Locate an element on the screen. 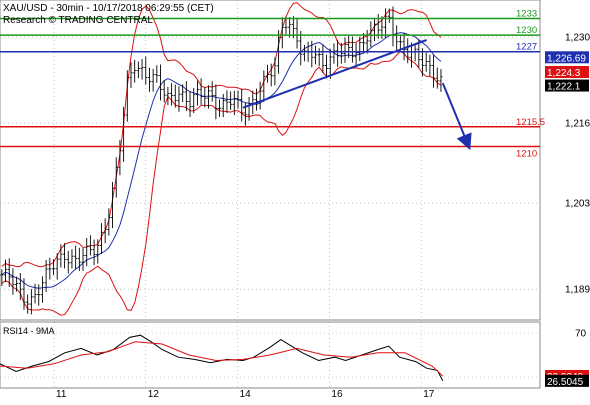 This screenshot has width=590, height=405. projection-arrow is located at coordinates (456, 116).